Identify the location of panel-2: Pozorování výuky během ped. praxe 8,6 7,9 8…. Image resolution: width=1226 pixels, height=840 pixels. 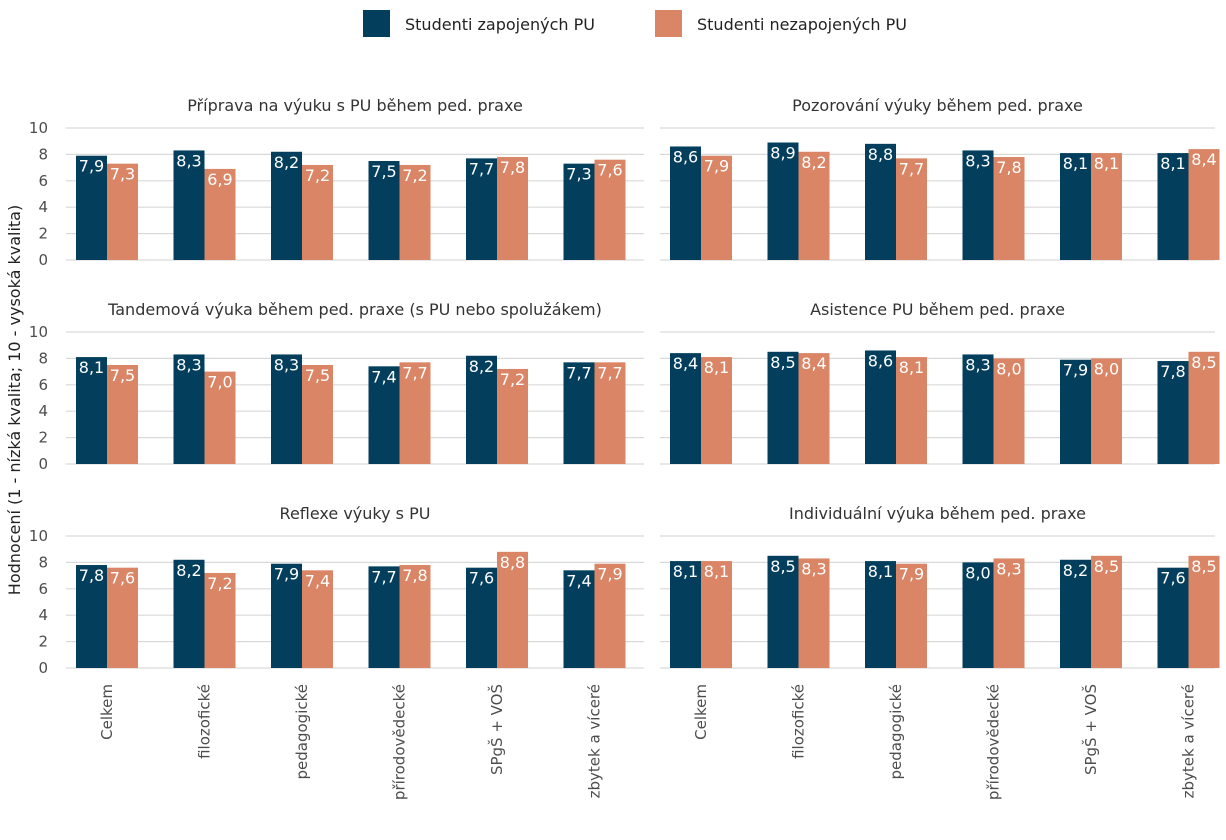
(940, 178).